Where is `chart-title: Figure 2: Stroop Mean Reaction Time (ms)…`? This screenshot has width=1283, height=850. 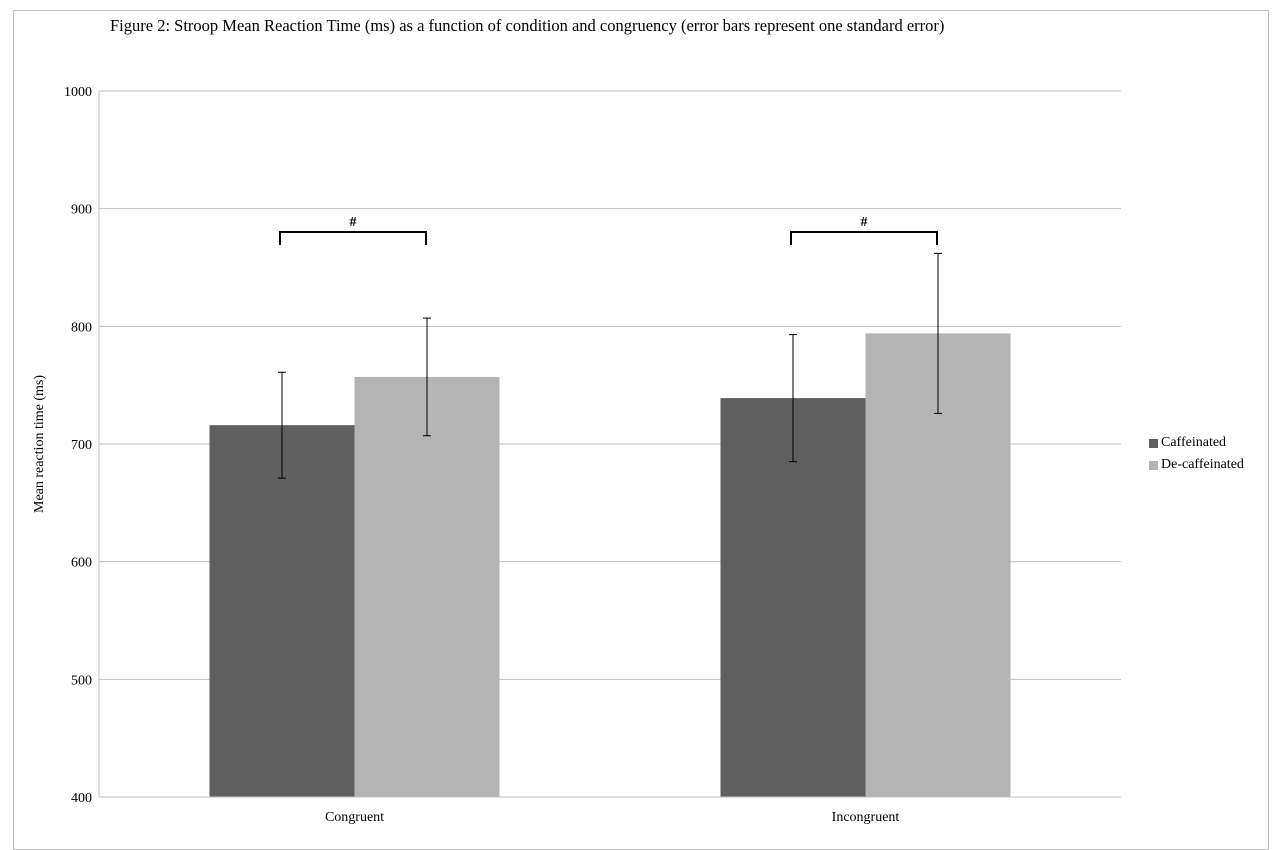 chart-title: Figure 2: Stroop Mean Reaction Time (ms)… is located at coordinates (527, 25).